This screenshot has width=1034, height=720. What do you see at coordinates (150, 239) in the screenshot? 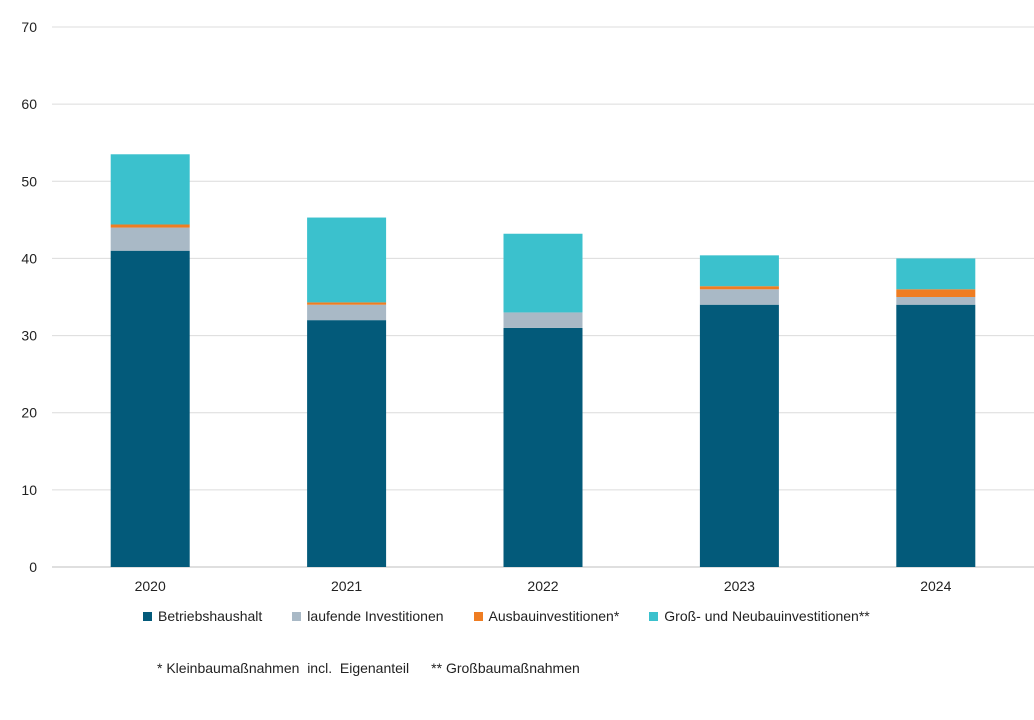
I see `bar-segment-2020-s1` at bounding box center [150, 239].